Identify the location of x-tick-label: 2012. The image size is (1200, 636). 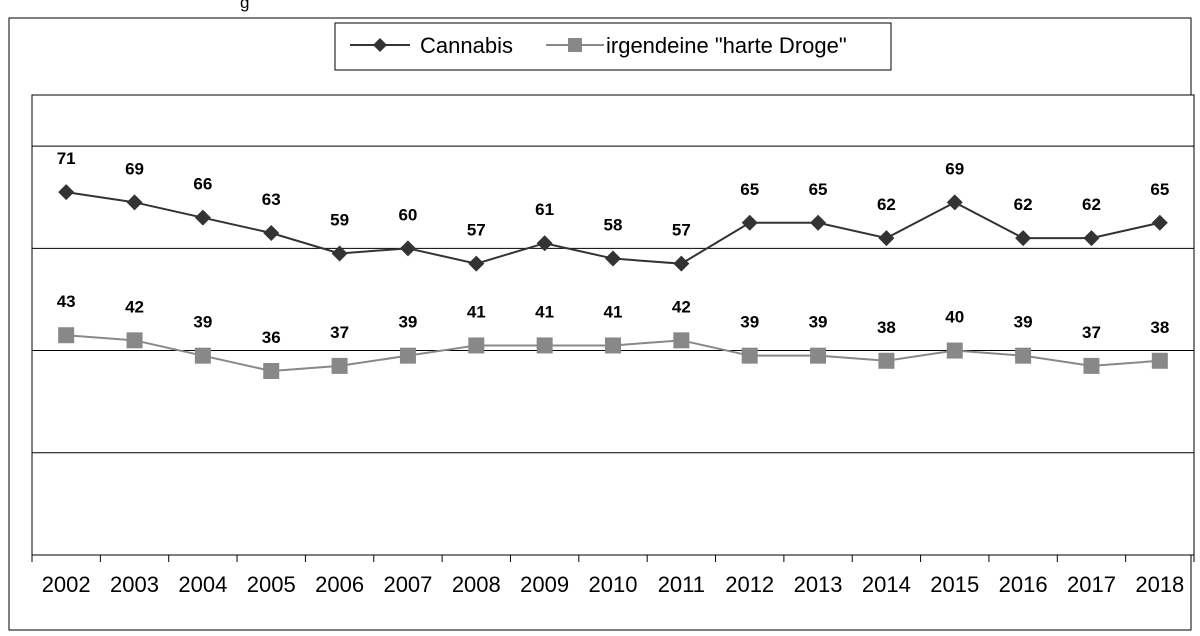
(749, 584).